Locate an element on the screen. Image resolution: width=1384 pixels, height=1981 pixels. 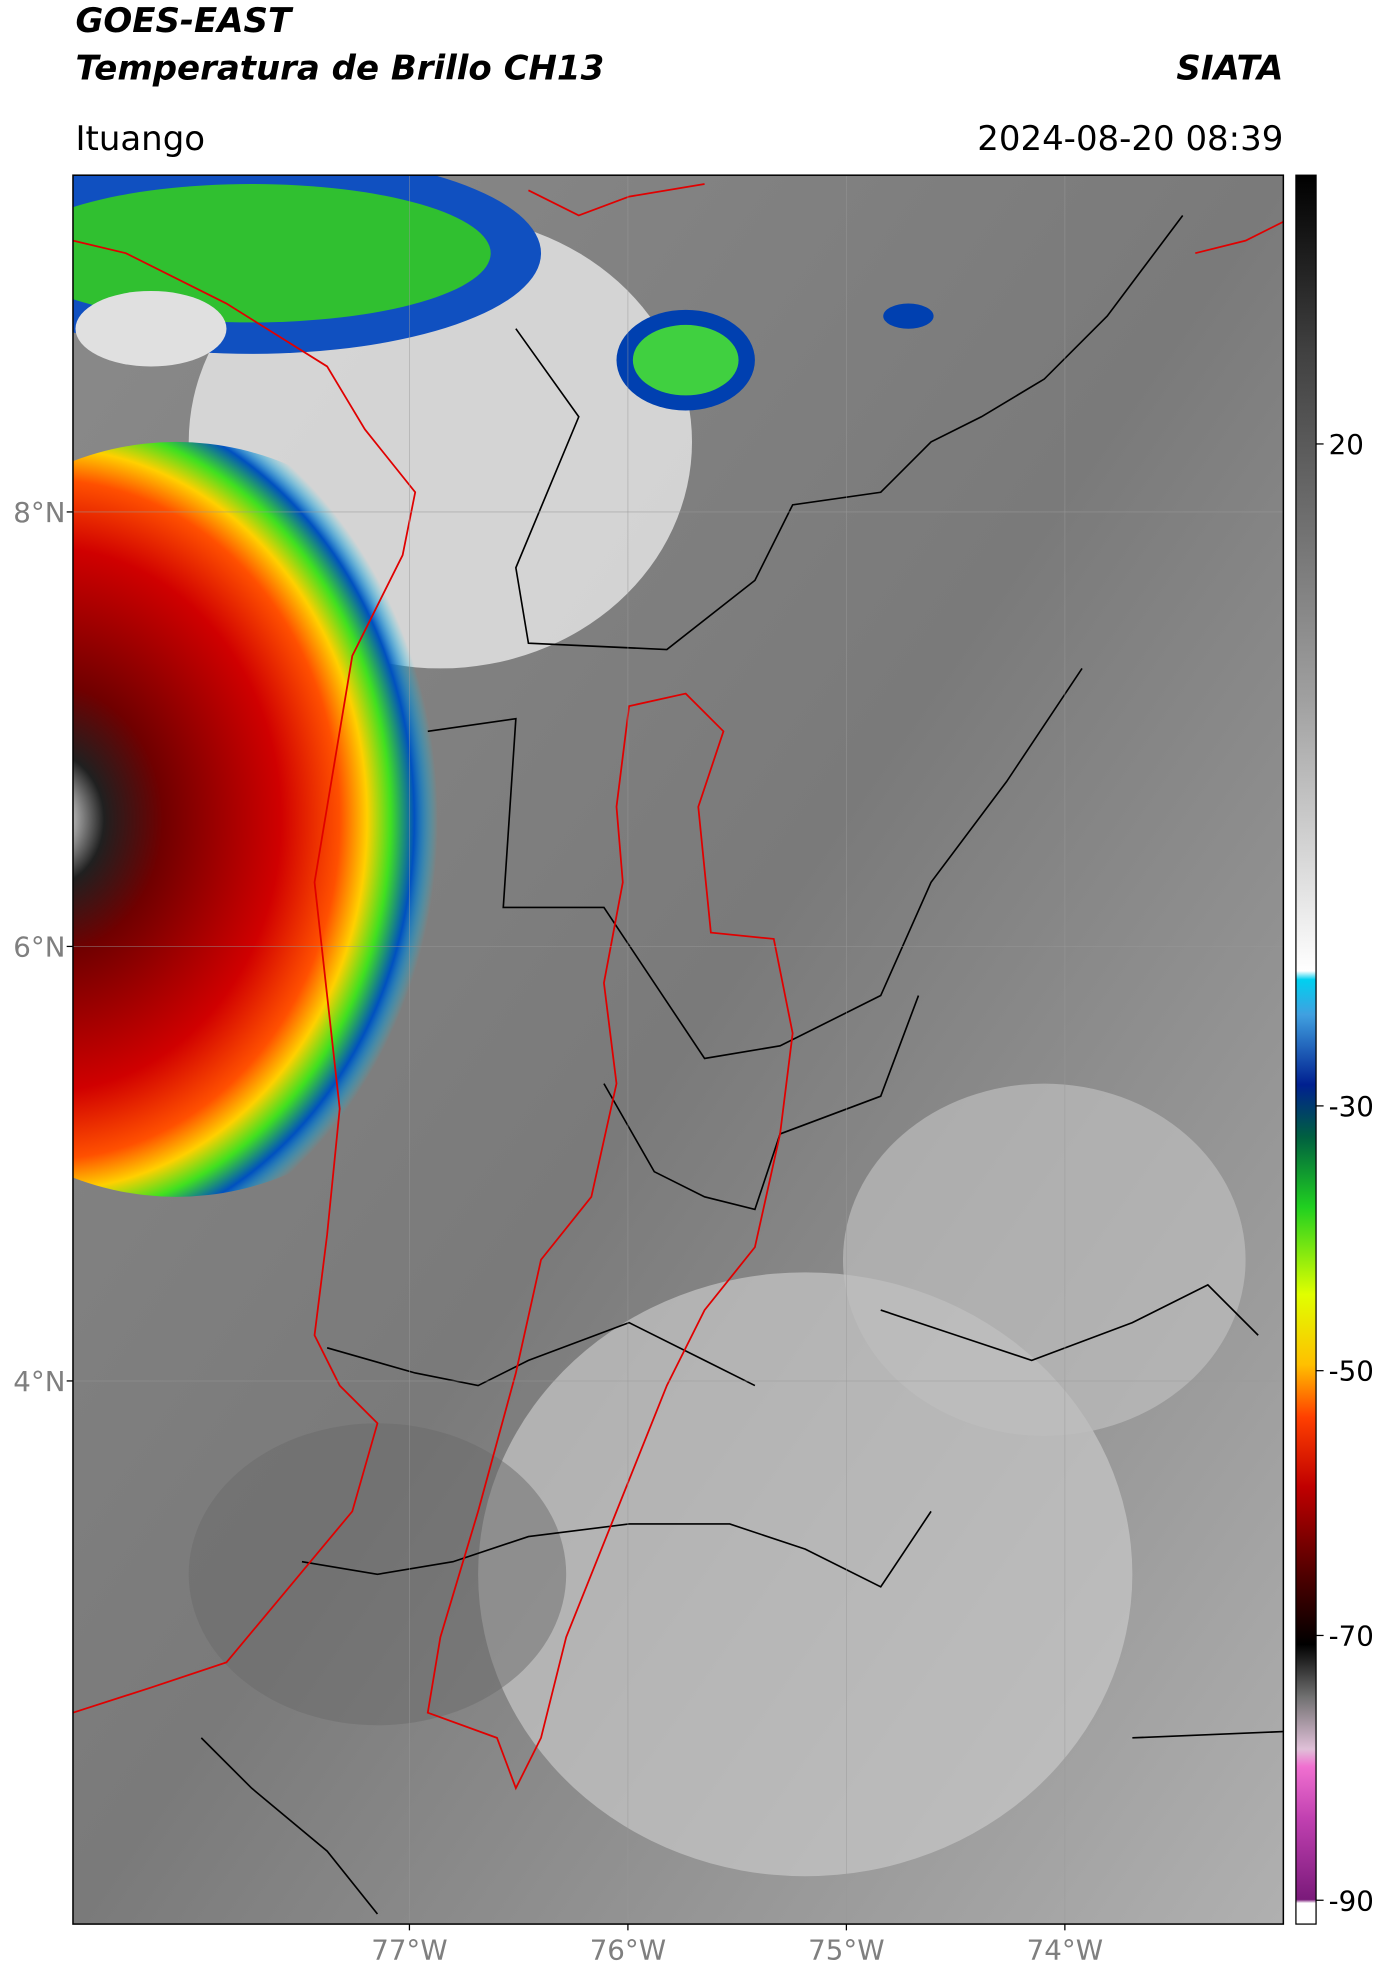
lat-tick-label: 6°N is located at coordinates (39, 947).